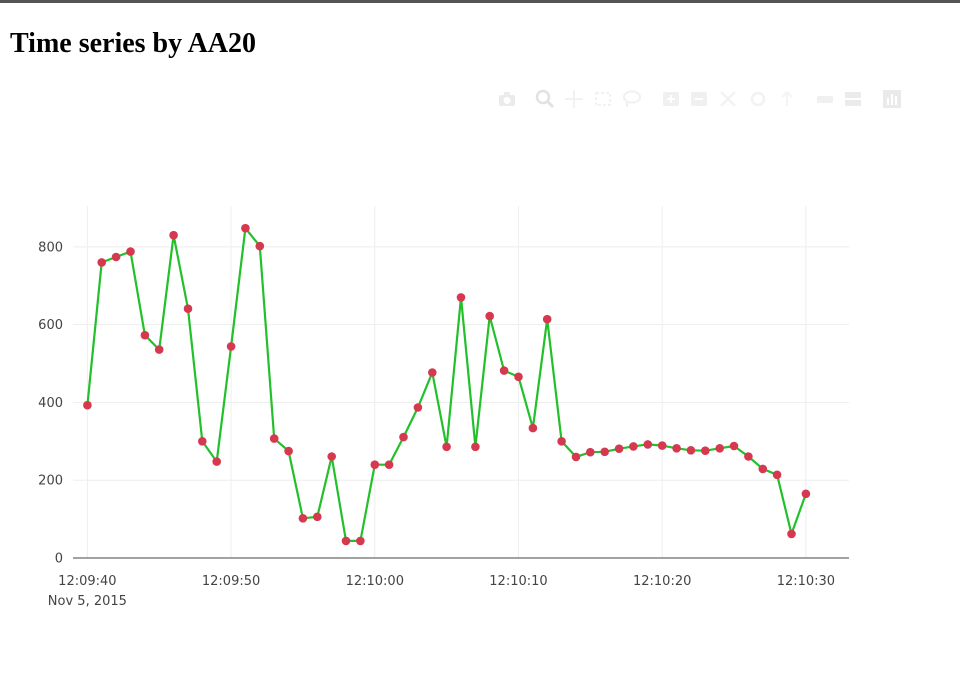 This screenshot has height=690, width=960. Describe the element at coordinates (303, 518) in the screenshot. I see `data-point: 12:09:55: 102` at that location.